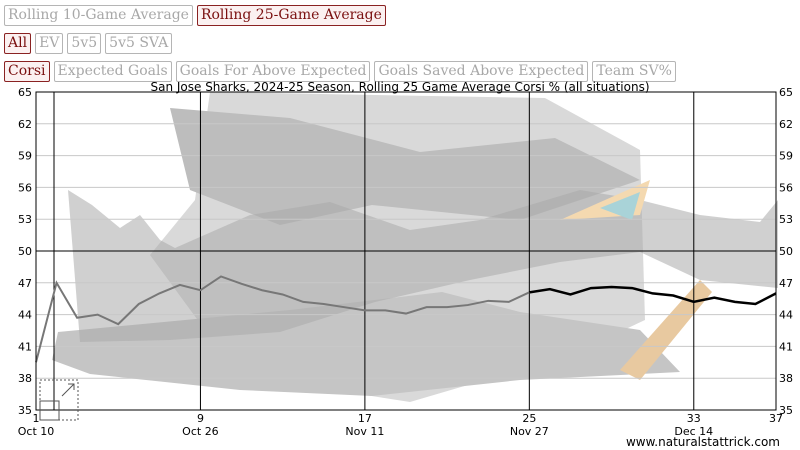  Describe the element at coordinates (786, 315) in the screenshot. I see `y-tick-label-right: 44` at that location.